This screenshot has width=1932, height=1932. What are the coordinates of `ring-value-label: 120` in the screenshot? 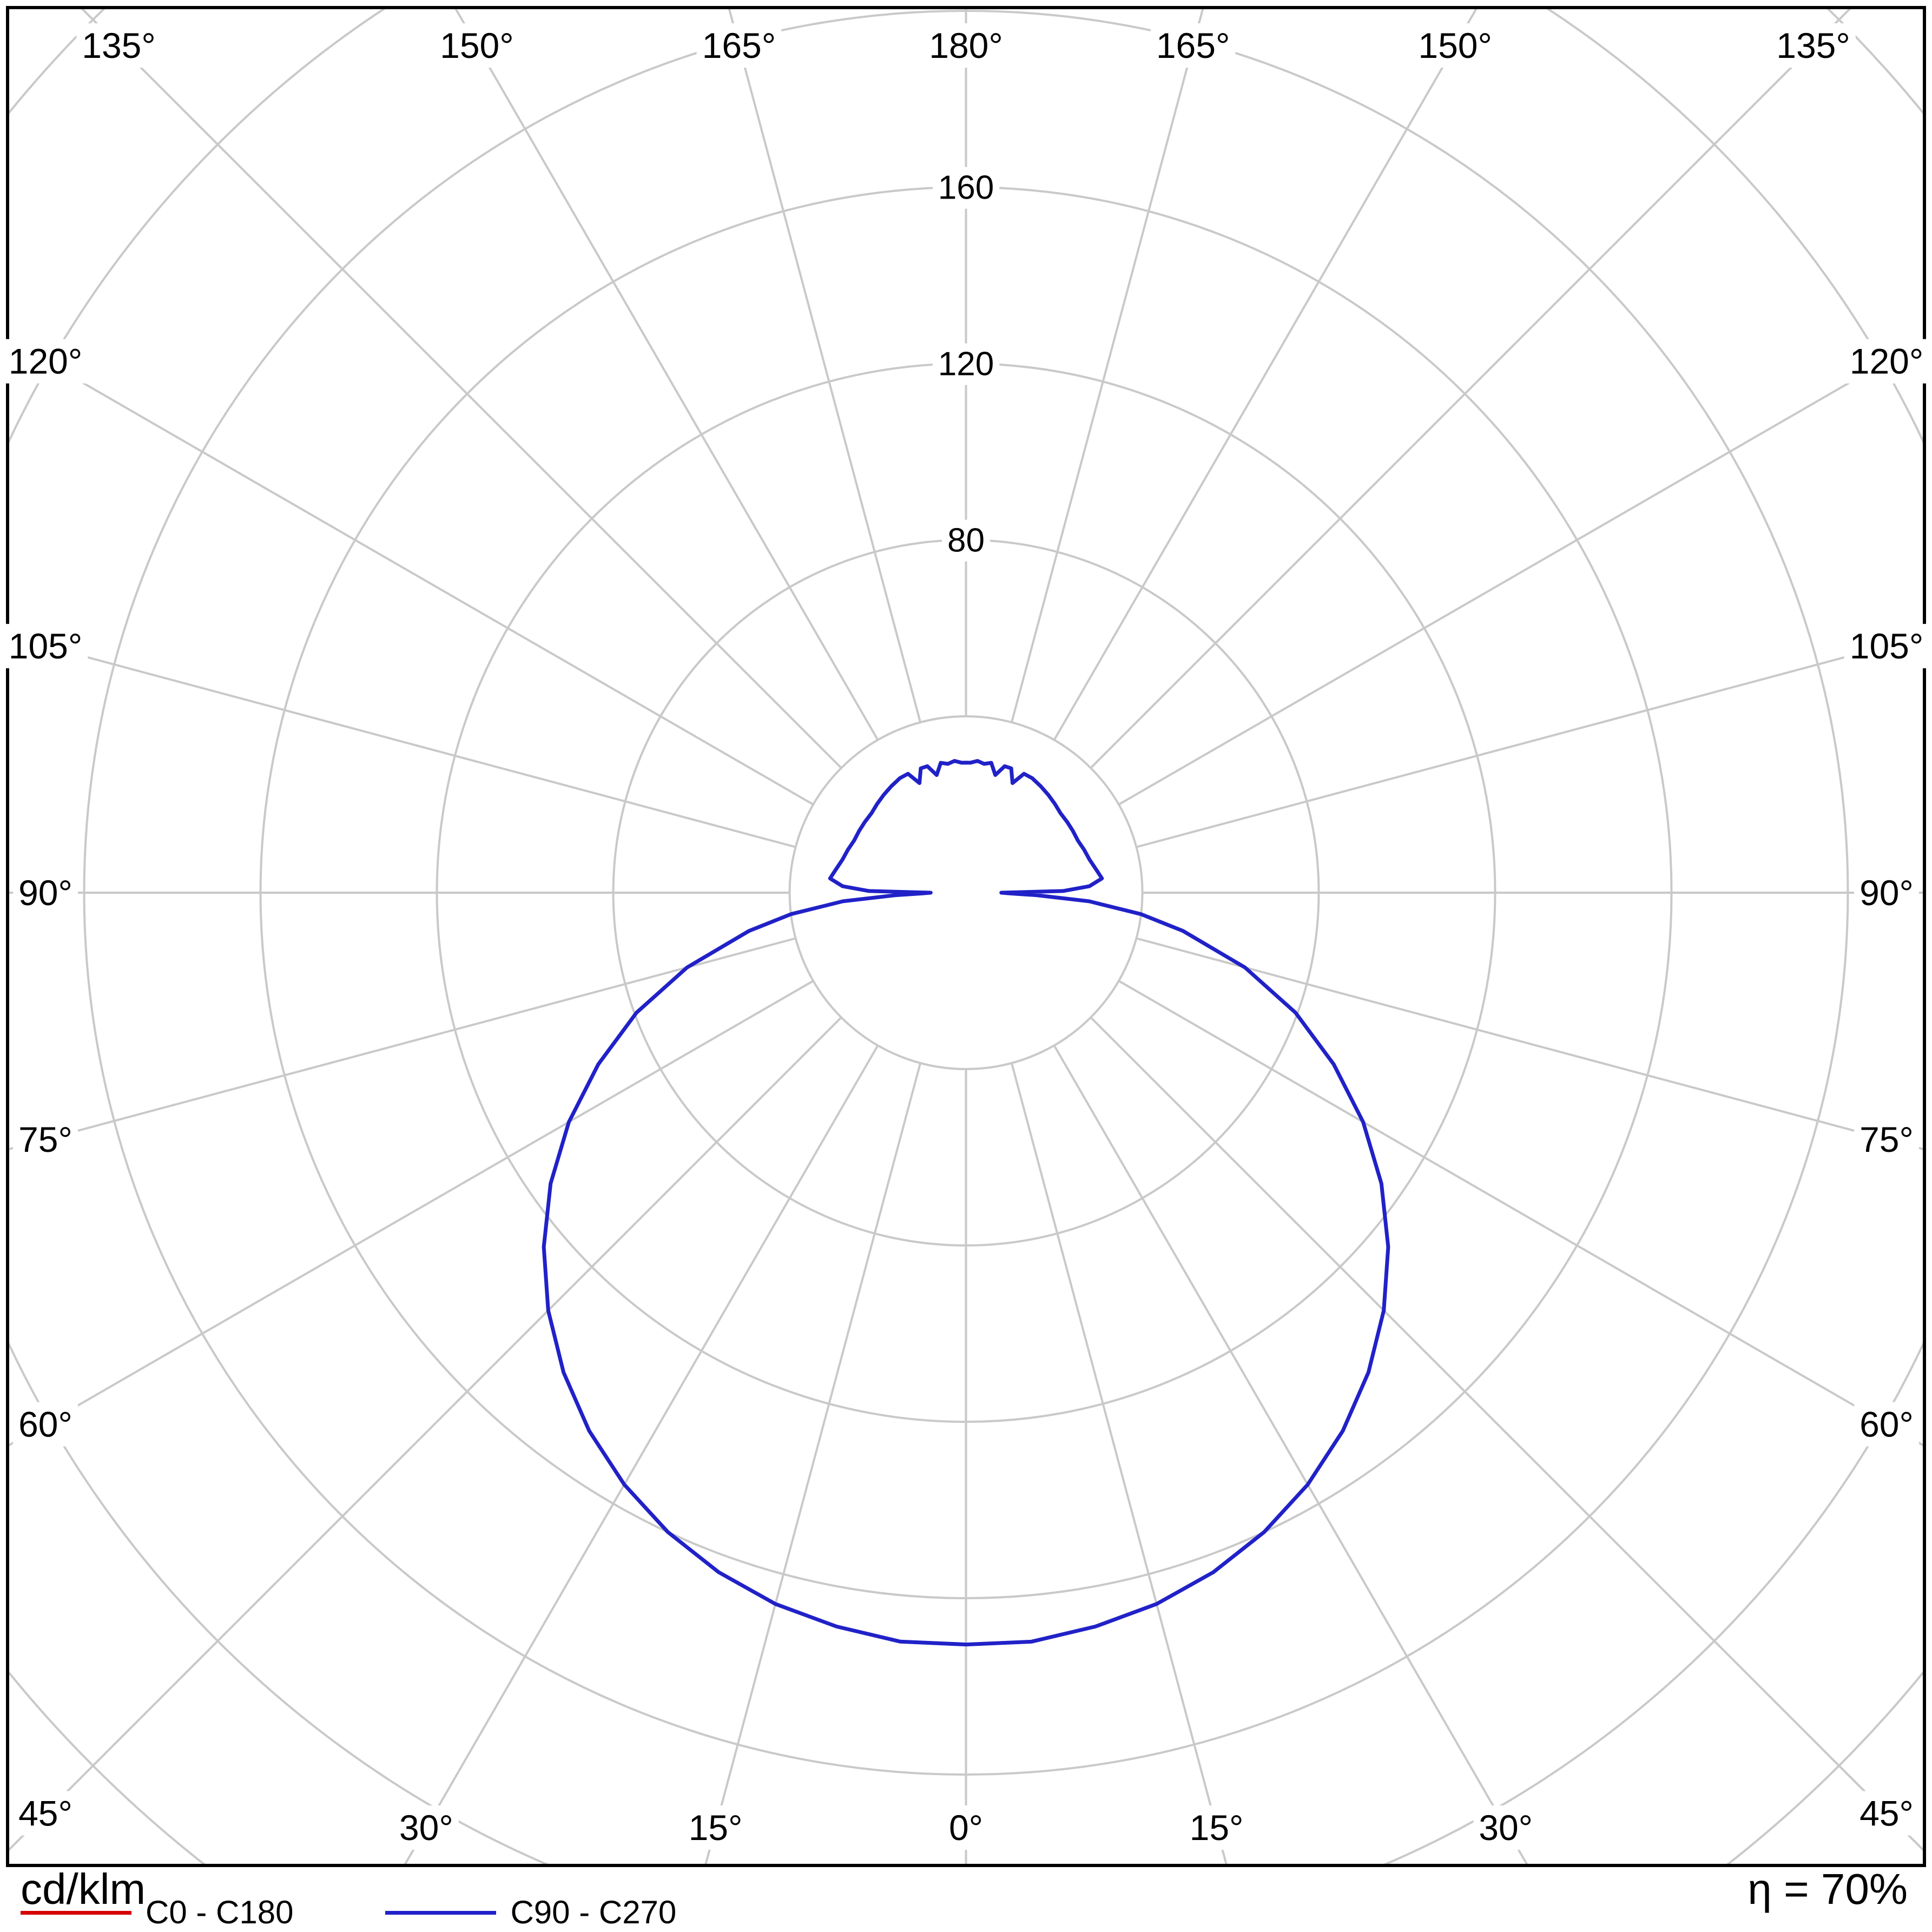 It's located at (966, 364).